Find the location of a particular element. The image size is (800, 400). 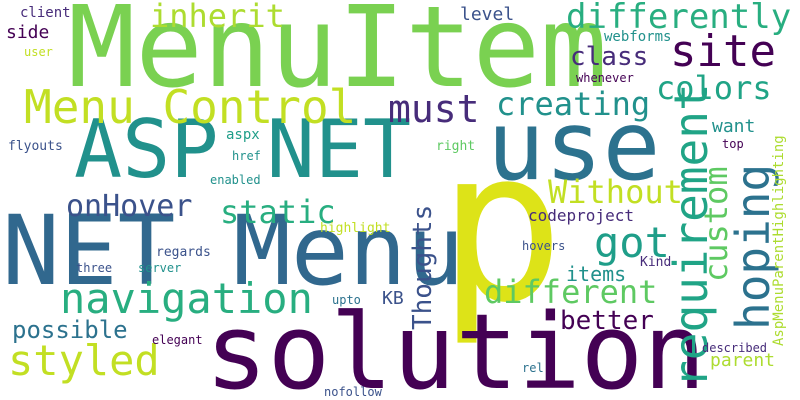

word-elegant: elegant is located at coordinates (177, 340).